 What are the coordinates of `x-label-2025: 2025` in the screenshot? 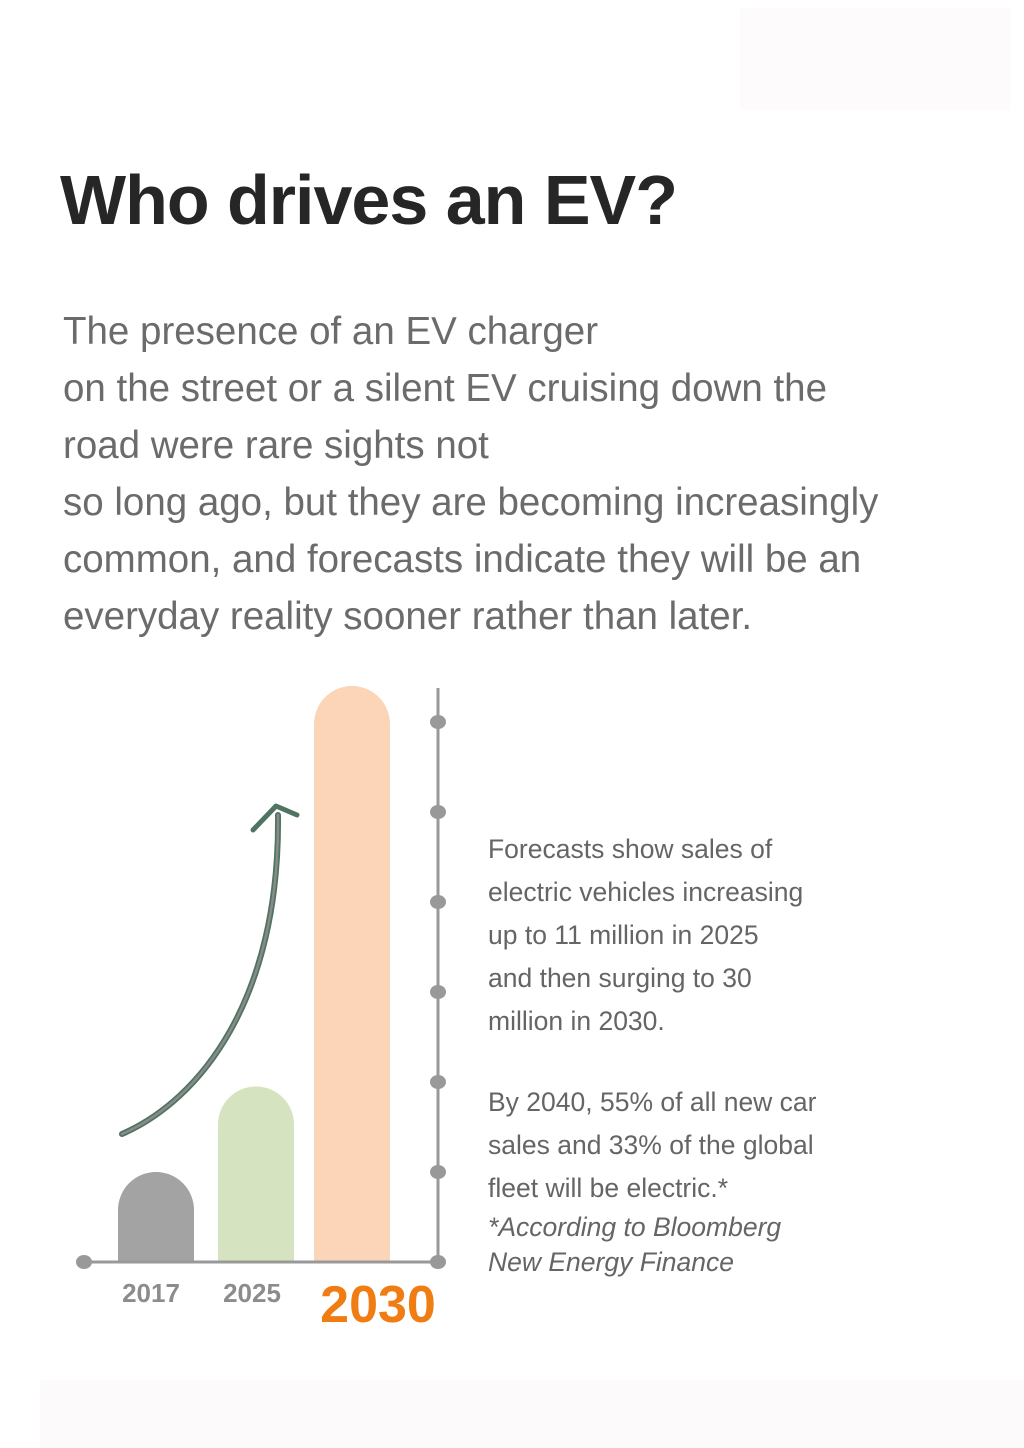 It's located at (252, 1293).